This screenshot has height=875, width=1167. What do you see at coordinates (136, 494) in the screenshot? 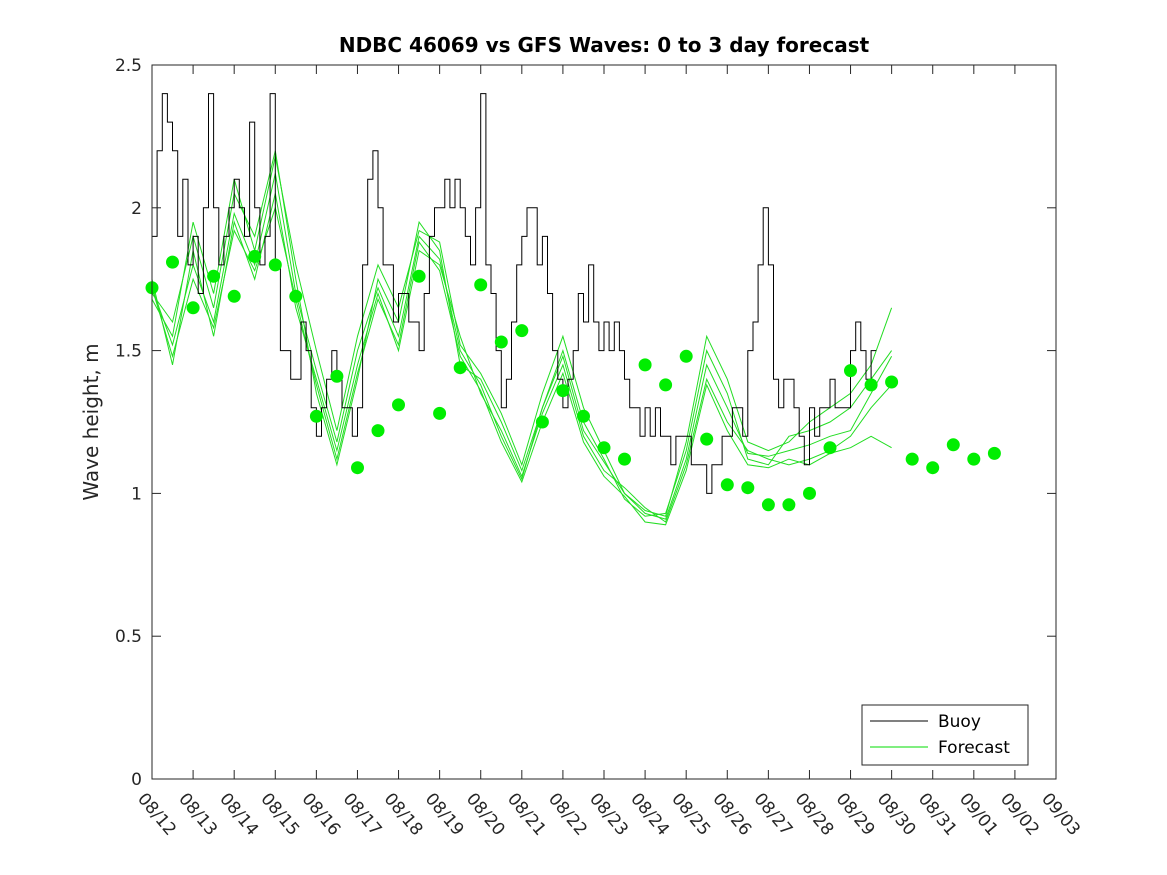
I see `y-tick-label: 1` at bounding box center [136, 494].